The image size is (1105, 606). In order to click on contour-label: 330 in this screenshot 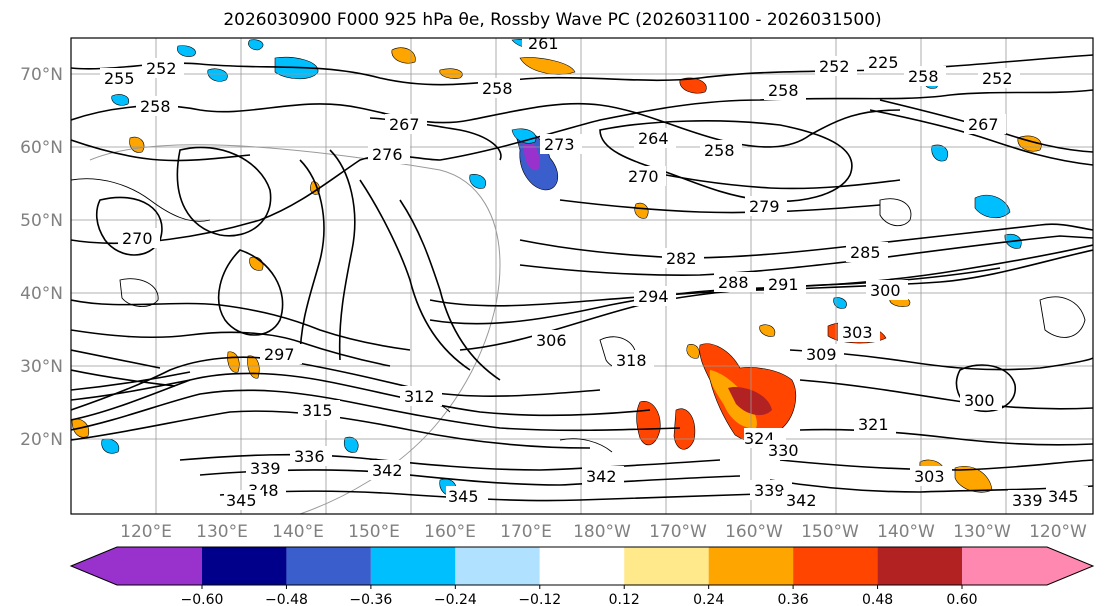, I will do `click(783, 450)`.